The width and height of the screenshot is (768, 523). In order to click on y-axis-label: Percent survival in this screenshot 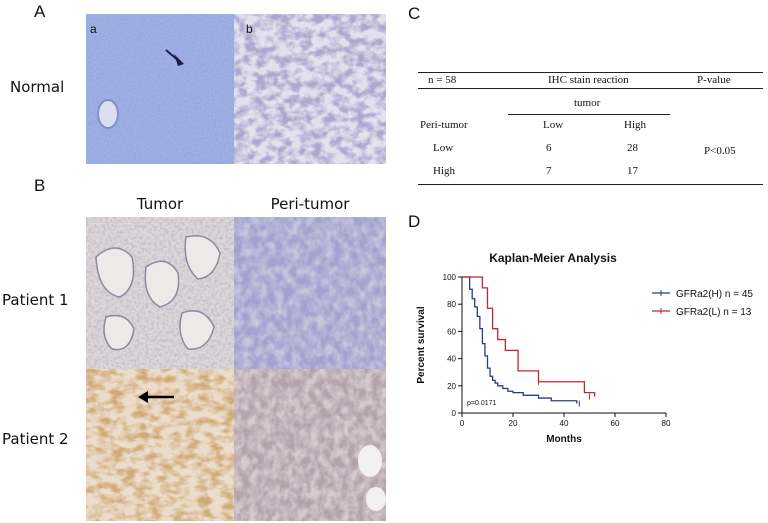, I will do `click(421, 344)`.